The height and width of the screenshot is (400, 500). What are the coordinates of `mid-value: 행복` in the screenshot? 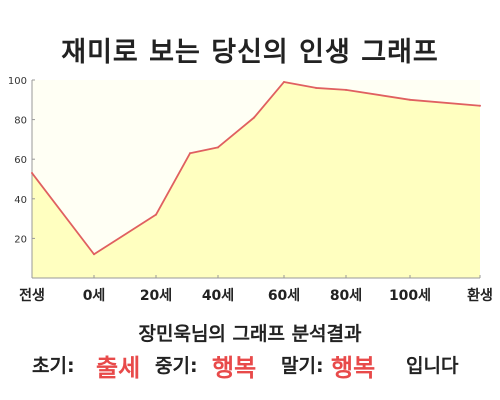 It's located at (234, 368).